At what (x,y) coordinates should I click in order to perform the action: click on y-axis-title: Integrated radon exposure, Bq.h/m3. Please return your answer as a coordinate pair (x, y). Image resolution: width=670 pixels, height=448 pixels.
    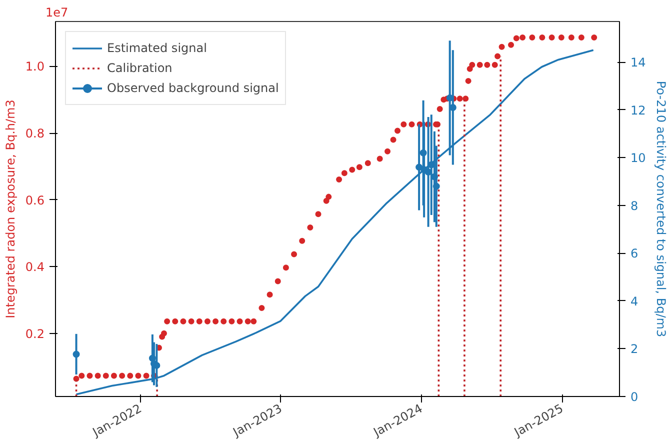
    Looking at the image, I should click on (10, 209).